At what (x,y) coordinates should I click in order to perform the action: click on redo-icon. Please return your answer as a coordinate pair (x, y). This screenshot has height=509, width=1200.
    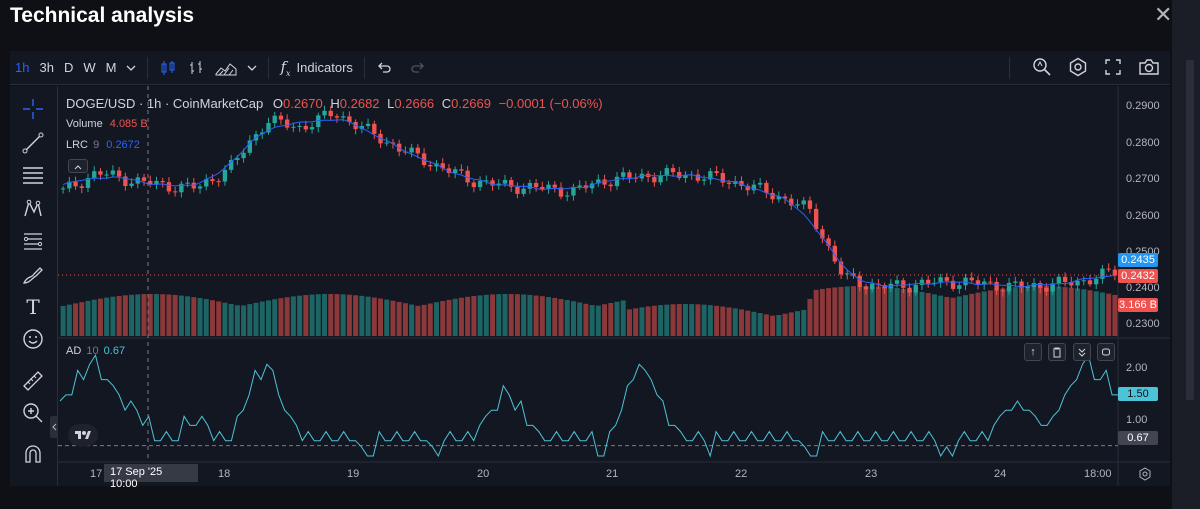
    Looking at the image, I should click on (418, 67).